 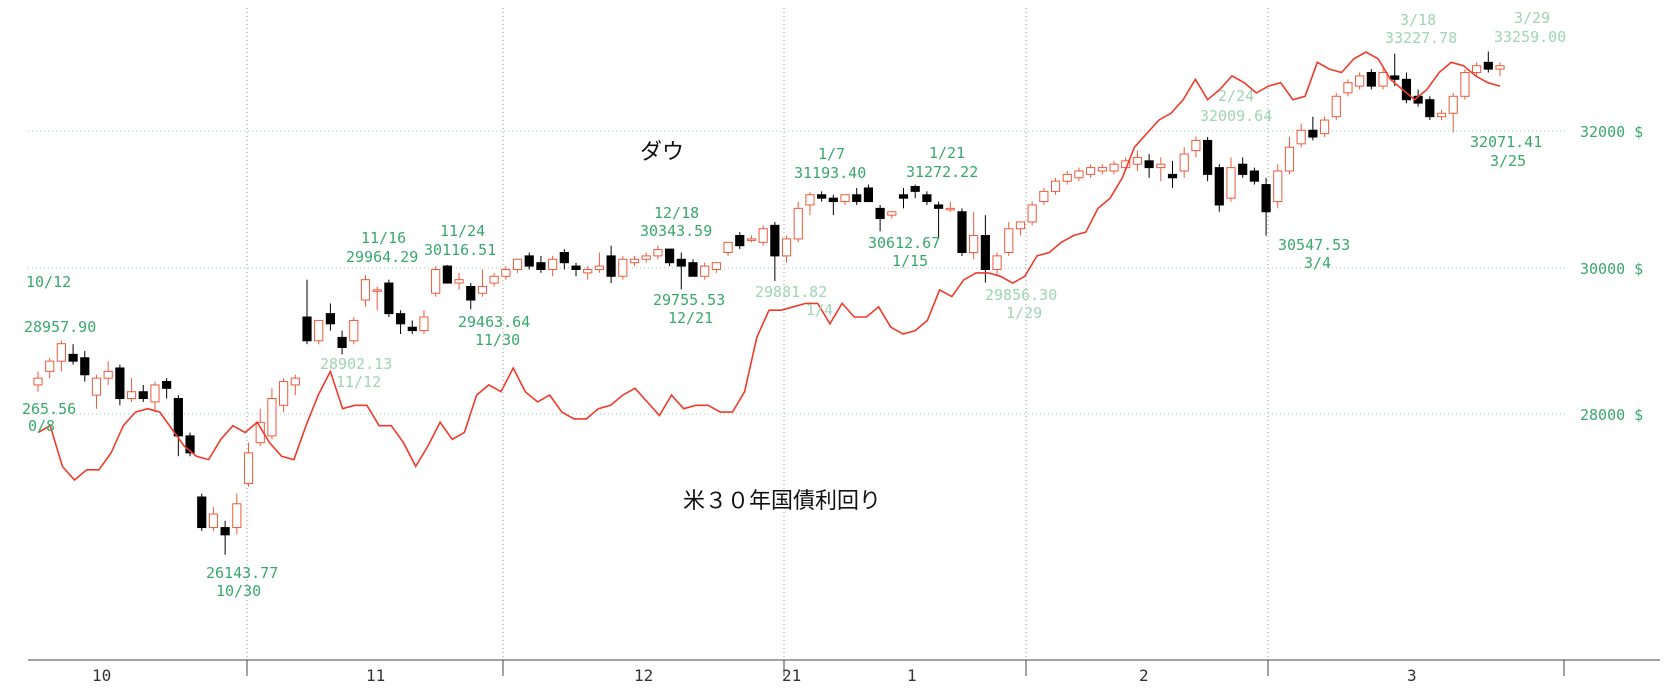 I want to click on x-tick-label-mar: 3, so click(x=1412, y=675).